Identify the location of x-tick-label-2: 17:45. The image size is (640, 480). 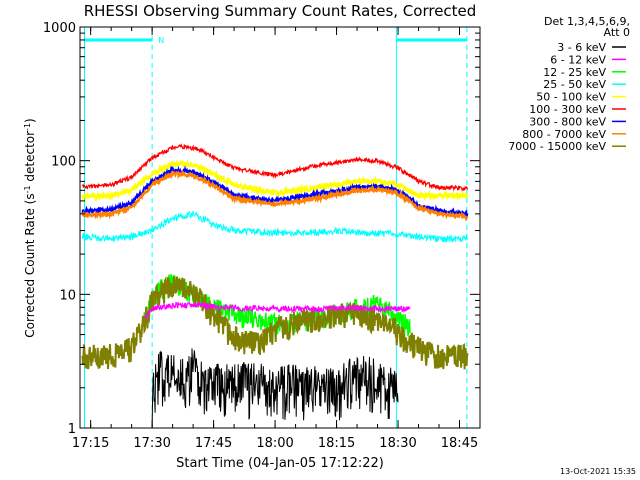
(213, 443).